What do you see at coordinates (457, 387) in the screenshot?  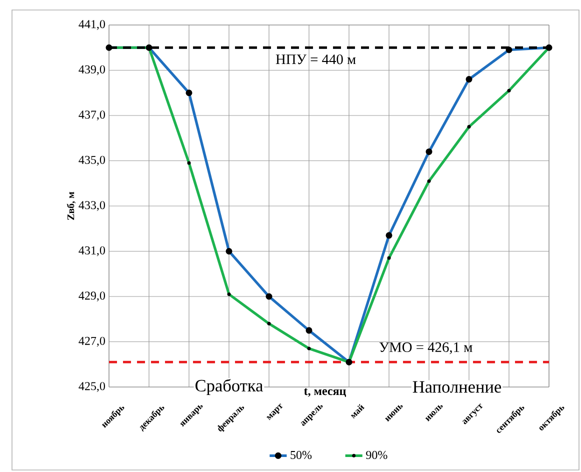 I see `annotation: Наполнение` at bounding box center [457, 387].